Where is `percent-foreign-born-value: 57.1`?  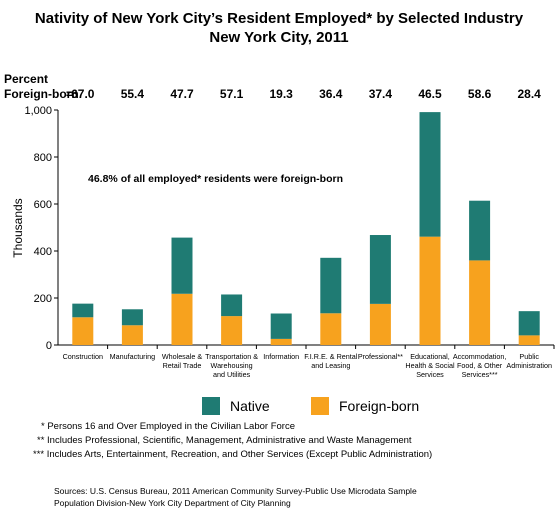 percent-foreign-born-value: 57.1 is located at coordinates (231, 94).